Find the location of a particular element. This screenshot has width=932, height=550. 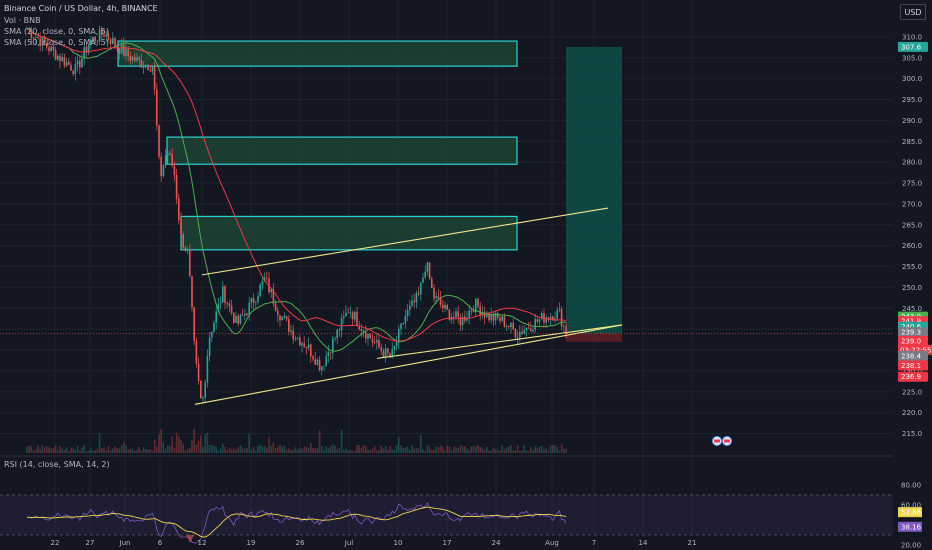

rsi-oversold-fill is located at coordinates (190, 539).